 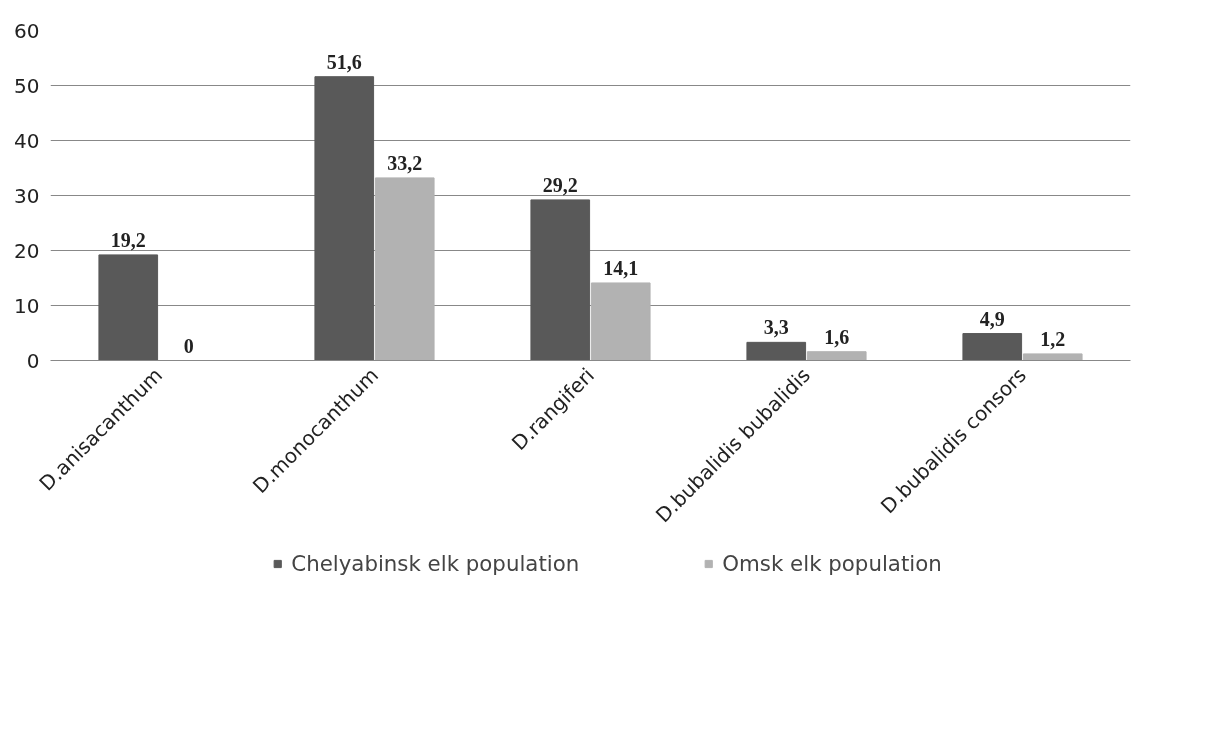 What do you see at coordinates (621, 267) in the screenshot?
I see `data-label: 14,1` at bounding box center [621, 267].